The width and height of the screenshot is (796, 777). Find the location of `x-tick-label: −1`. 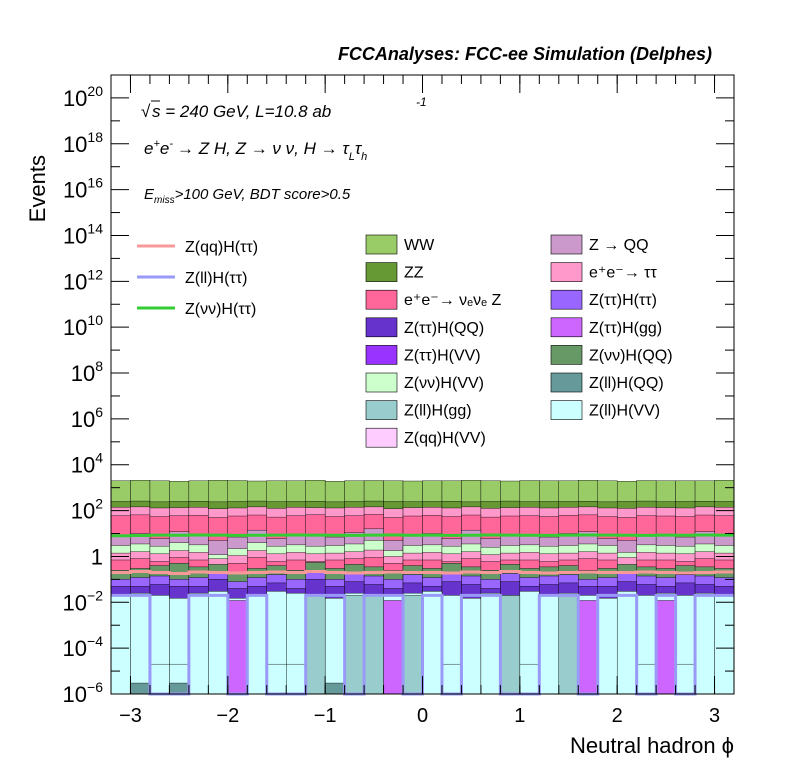

x-tick-label: −1 is located at coordinates (325, 716).